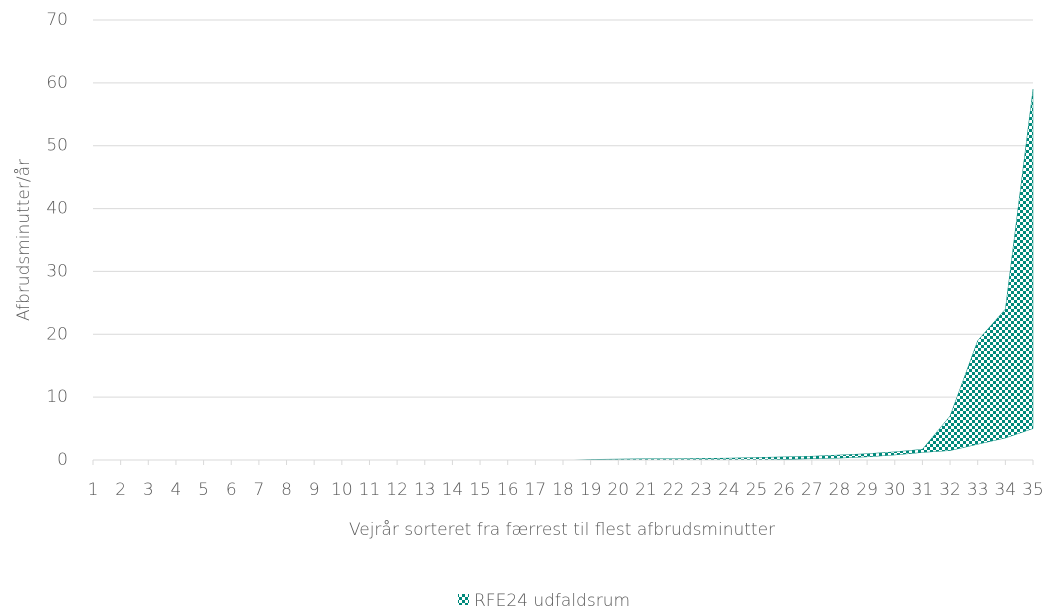 The image size is (1049, 610). What do you see at coordinates (176, 490) in the screenshot?
I see `x-tick-label: 4` at bounding box center [176, 490].